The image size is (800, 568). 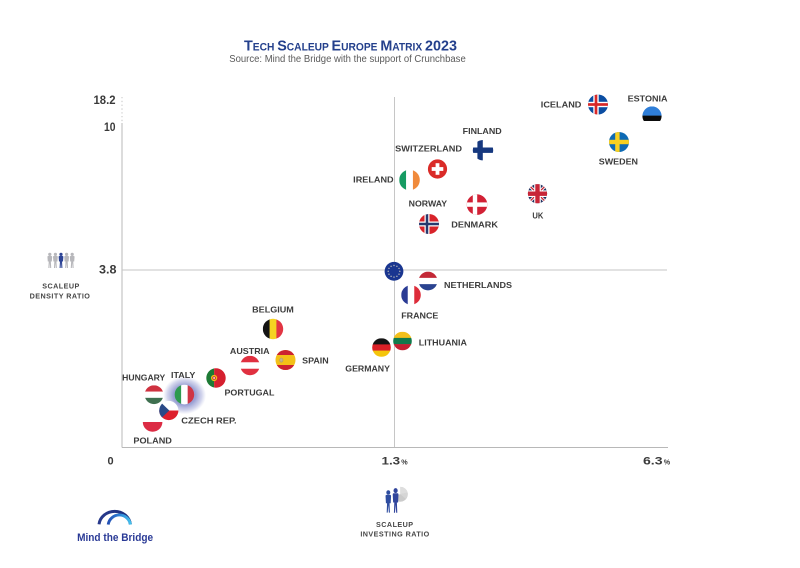 I want to click on svg-text: SWEDEN, so click(x=618, y=162).